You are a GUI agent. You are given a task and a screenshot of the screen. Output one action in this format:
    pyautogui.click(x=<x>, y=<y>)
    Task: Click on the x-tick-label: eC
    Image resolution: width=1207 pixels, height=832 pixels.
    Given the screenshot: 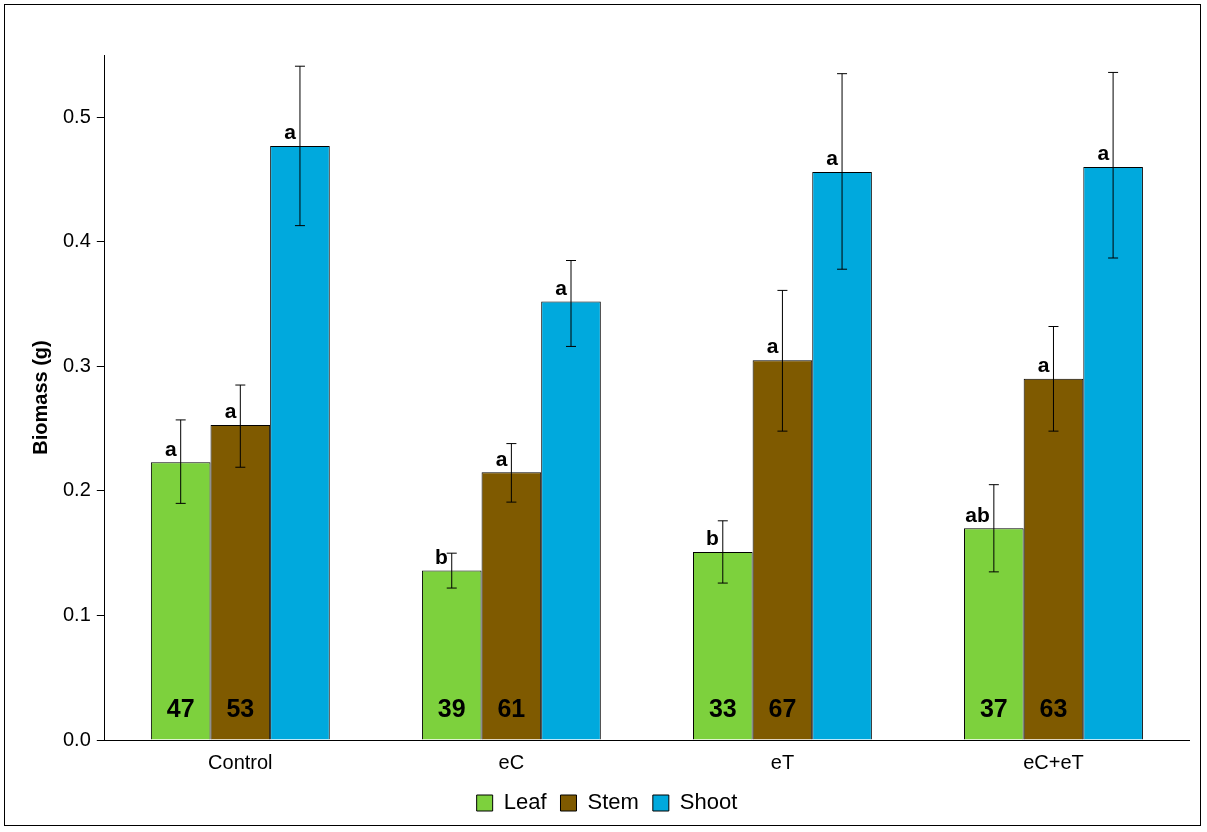 What is the action you would take?
    pyautogui.click(x=511, y=761)
    